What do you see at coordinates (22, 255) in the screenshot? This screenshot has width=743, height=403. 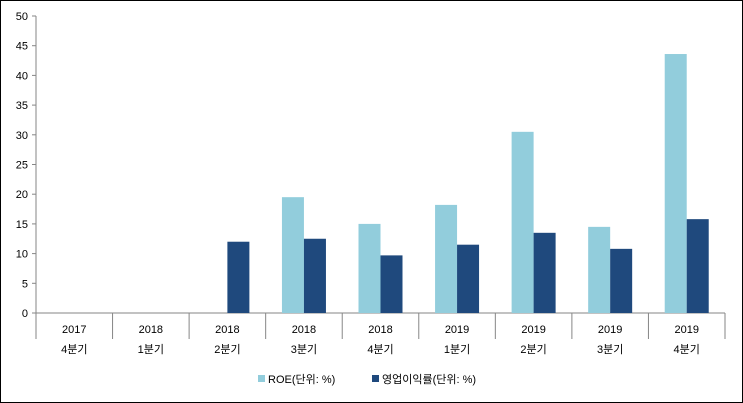 I see `y-tick-label: 10` at bounding box center [22, 255].